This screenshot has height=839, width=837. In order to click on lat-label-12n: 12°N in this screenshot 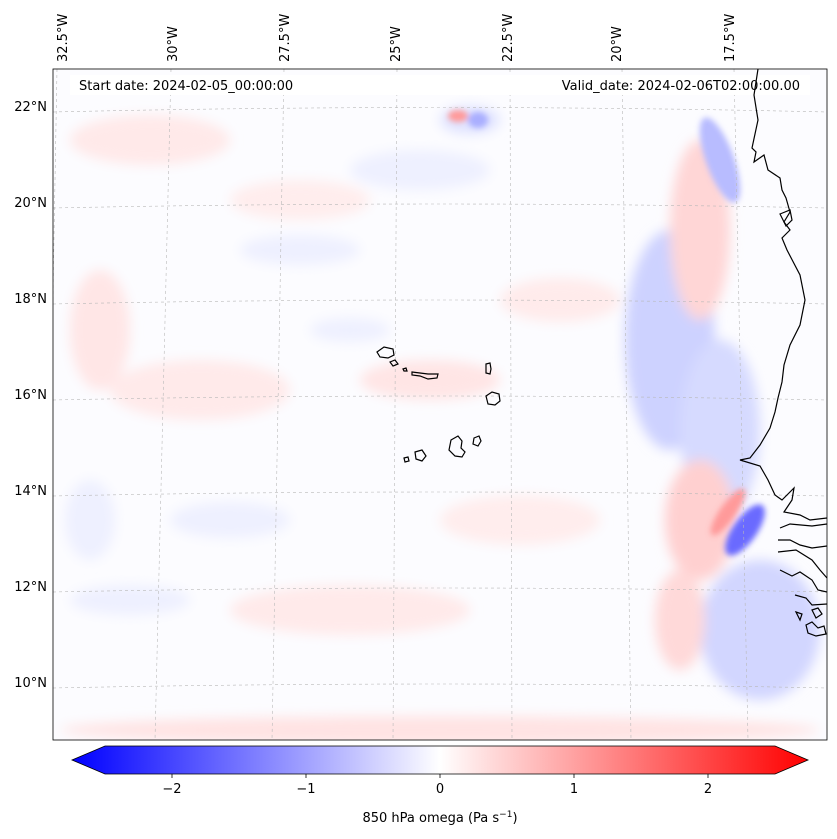, I will do `click(30, 587)`.